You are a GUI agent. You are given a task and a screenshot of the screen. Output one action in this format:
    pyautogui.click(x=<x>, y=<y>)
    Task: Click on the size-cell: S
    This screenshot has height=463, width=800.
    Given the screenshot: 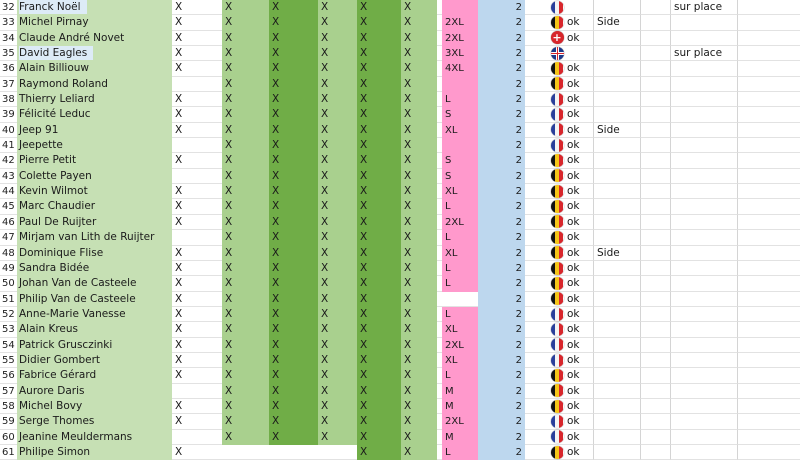 What is the action you would take?
    pyautogui.click(x=460, y=115)
    